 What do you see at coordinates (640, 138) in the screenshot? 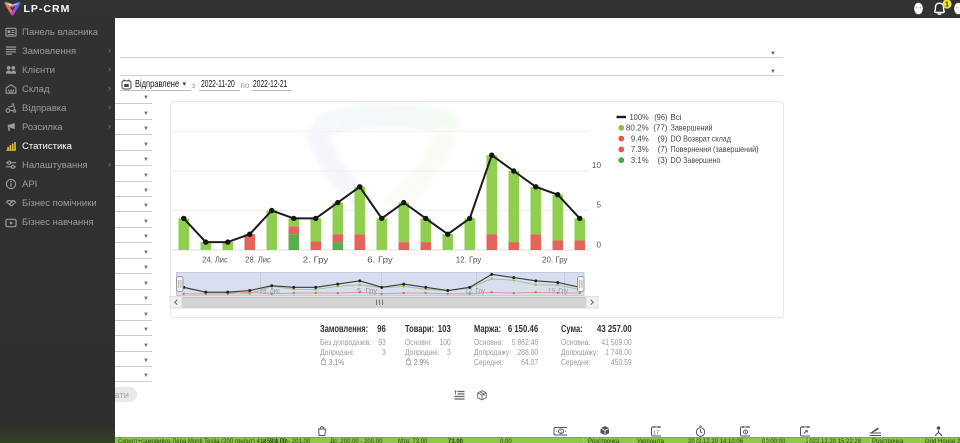
I see `svg-text: 9.4%` at bounding box center [640, 138].